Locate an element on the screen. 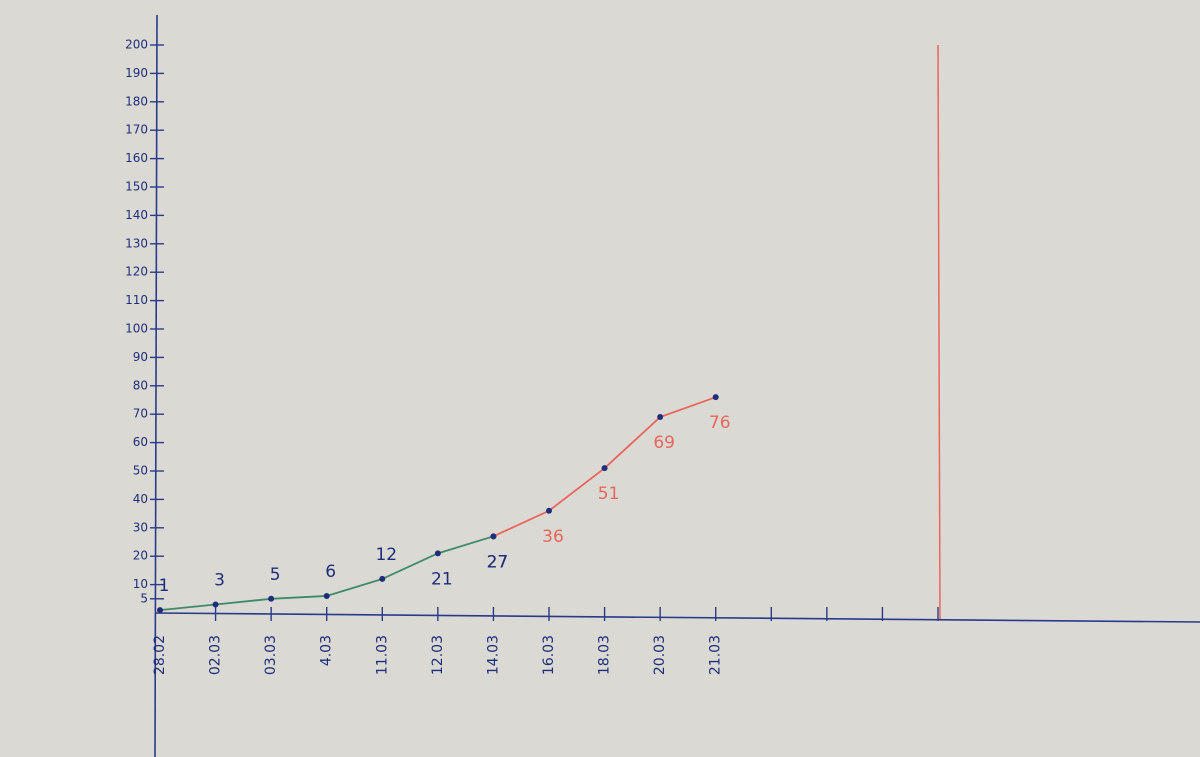 Image resolution: width=1200 pixels, height=757 pixels. y-tick-label: 190 is located at coordinates (136, 73).